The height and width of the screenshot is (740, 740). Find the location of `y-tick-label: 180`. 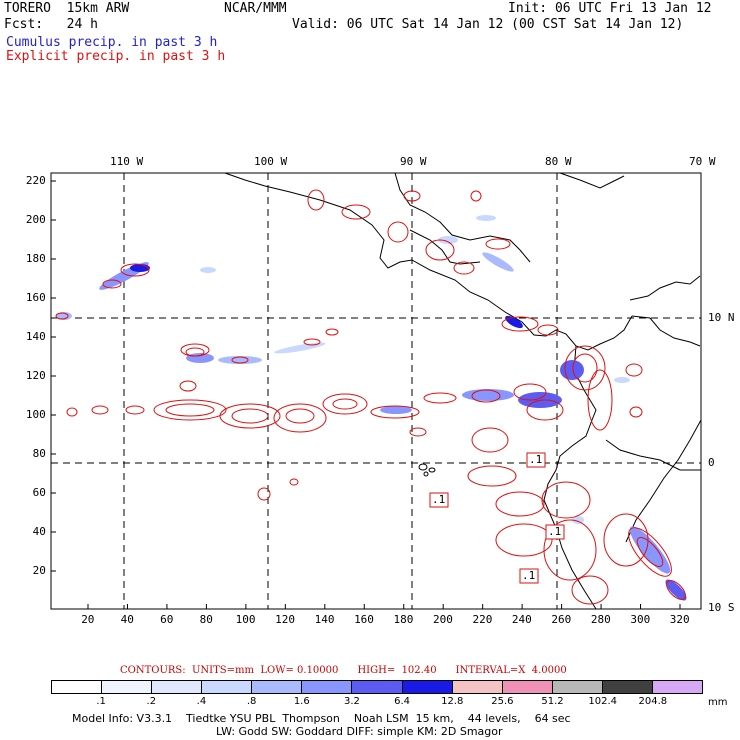

y-tick-label: 180 is located at coordinates (35, 258).